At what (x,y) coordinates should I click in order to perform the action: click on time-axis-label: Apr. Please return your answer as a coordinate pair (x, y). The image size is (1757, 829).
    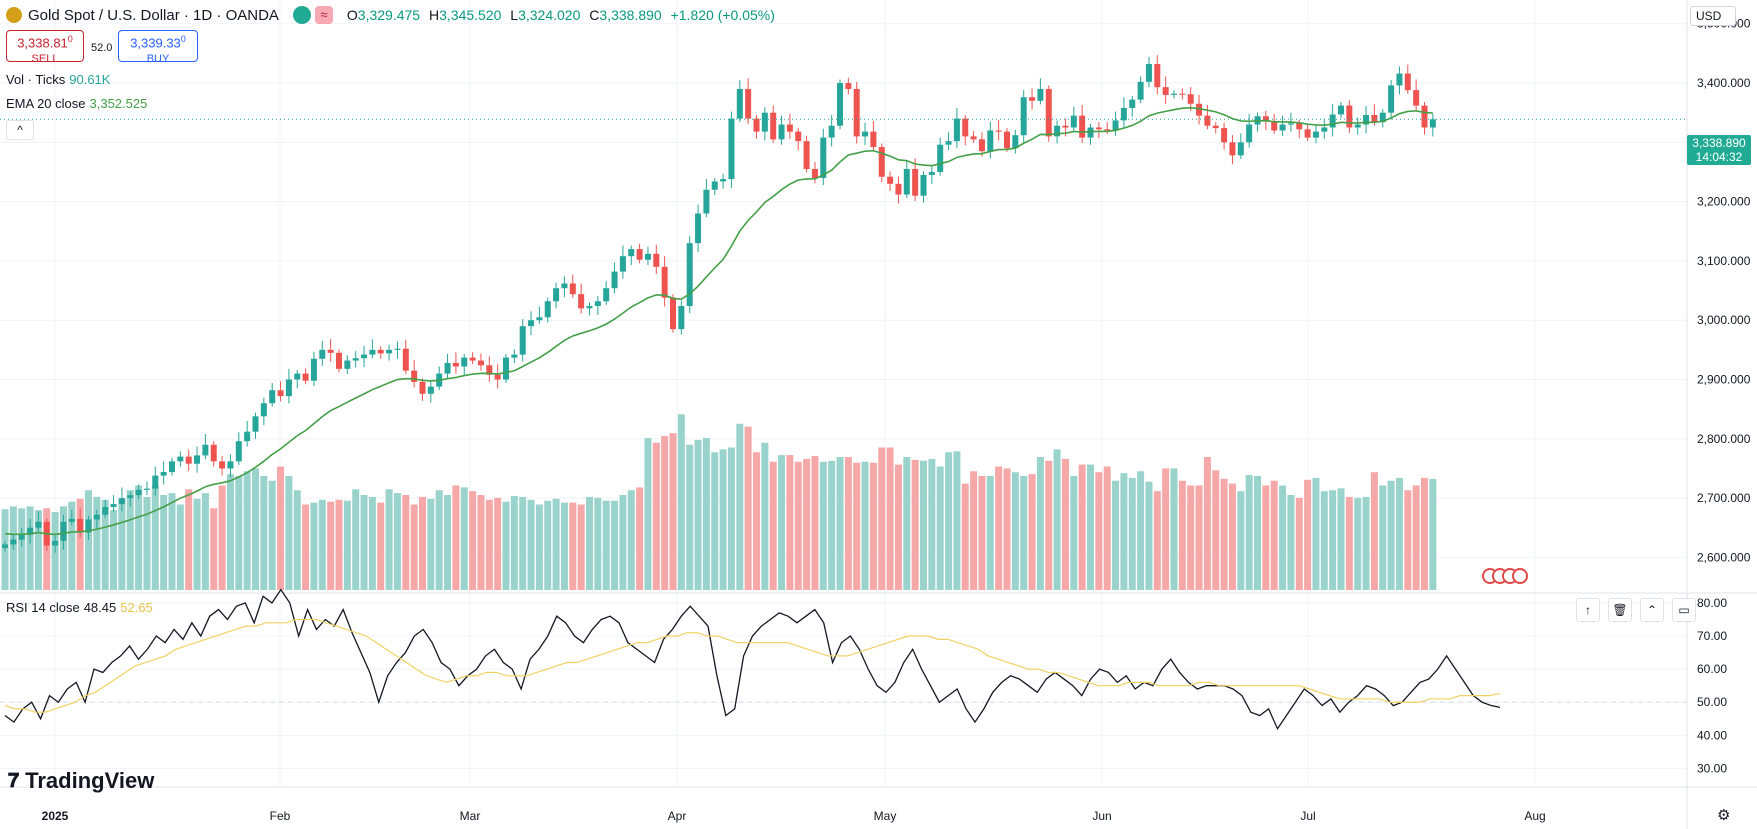
    Looking at the image, I should click on (677, 816).